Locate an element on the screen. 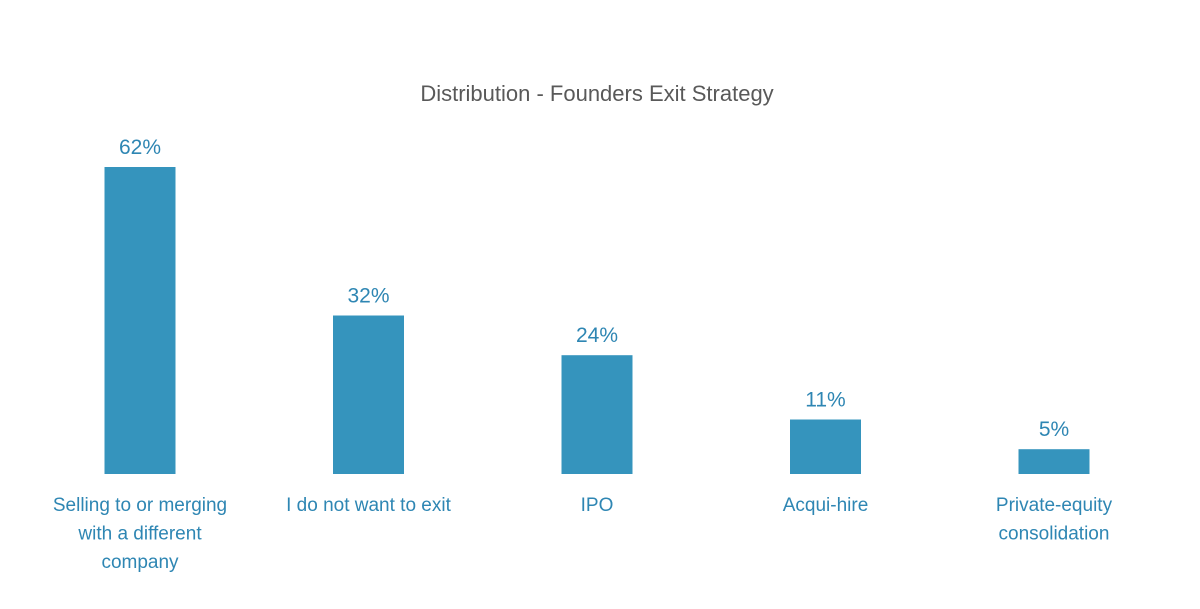 The image size is (1200, 609). category-label-line: I do not want to exit is located at coordinates (368, 505).